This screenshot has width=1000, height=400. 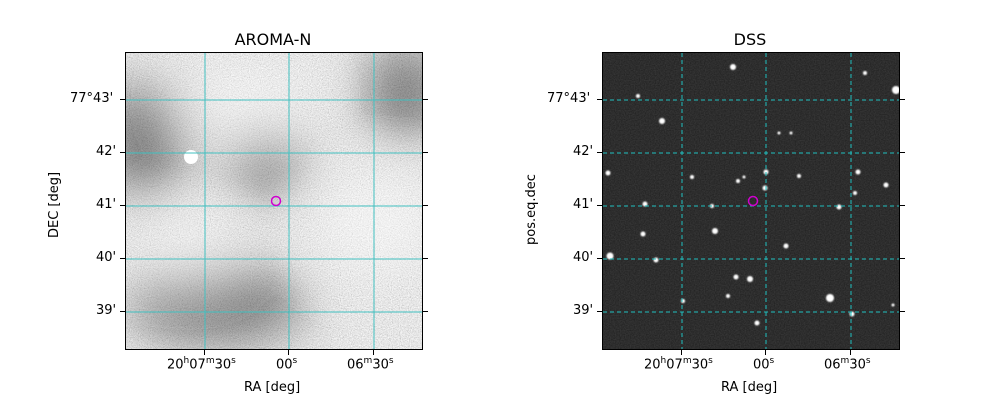 I want to click on y-axis-label: pos.eq.dec, so click(x=531, y=209).